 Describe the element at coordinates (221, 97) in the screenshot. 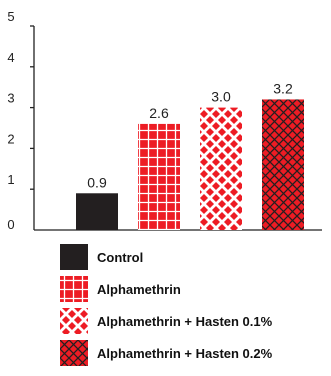

I see `data-label-hasten-0-1: 3.0` at that location.